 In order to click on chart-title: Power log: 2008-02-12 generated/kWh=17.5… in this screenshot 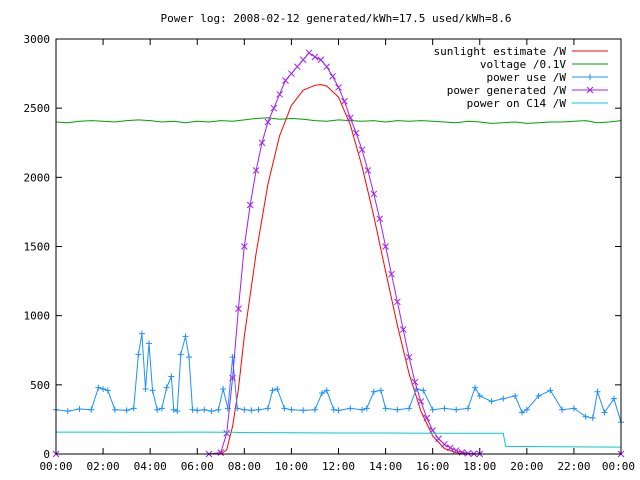, I will do `click(336, 18)`.